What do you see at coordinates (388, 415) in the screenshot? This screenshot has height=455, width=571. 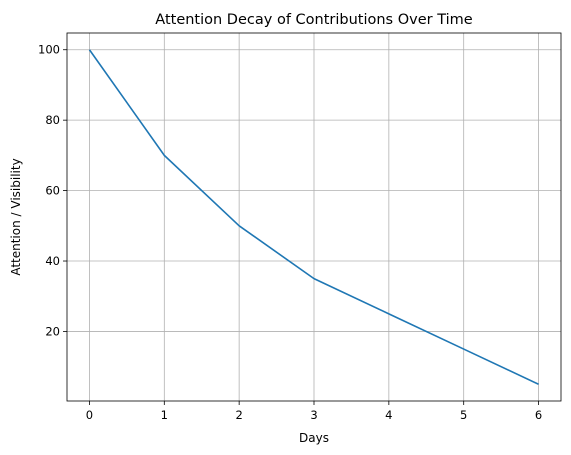 I see `x-tick-label: 4` at bounding box center [388, 415].